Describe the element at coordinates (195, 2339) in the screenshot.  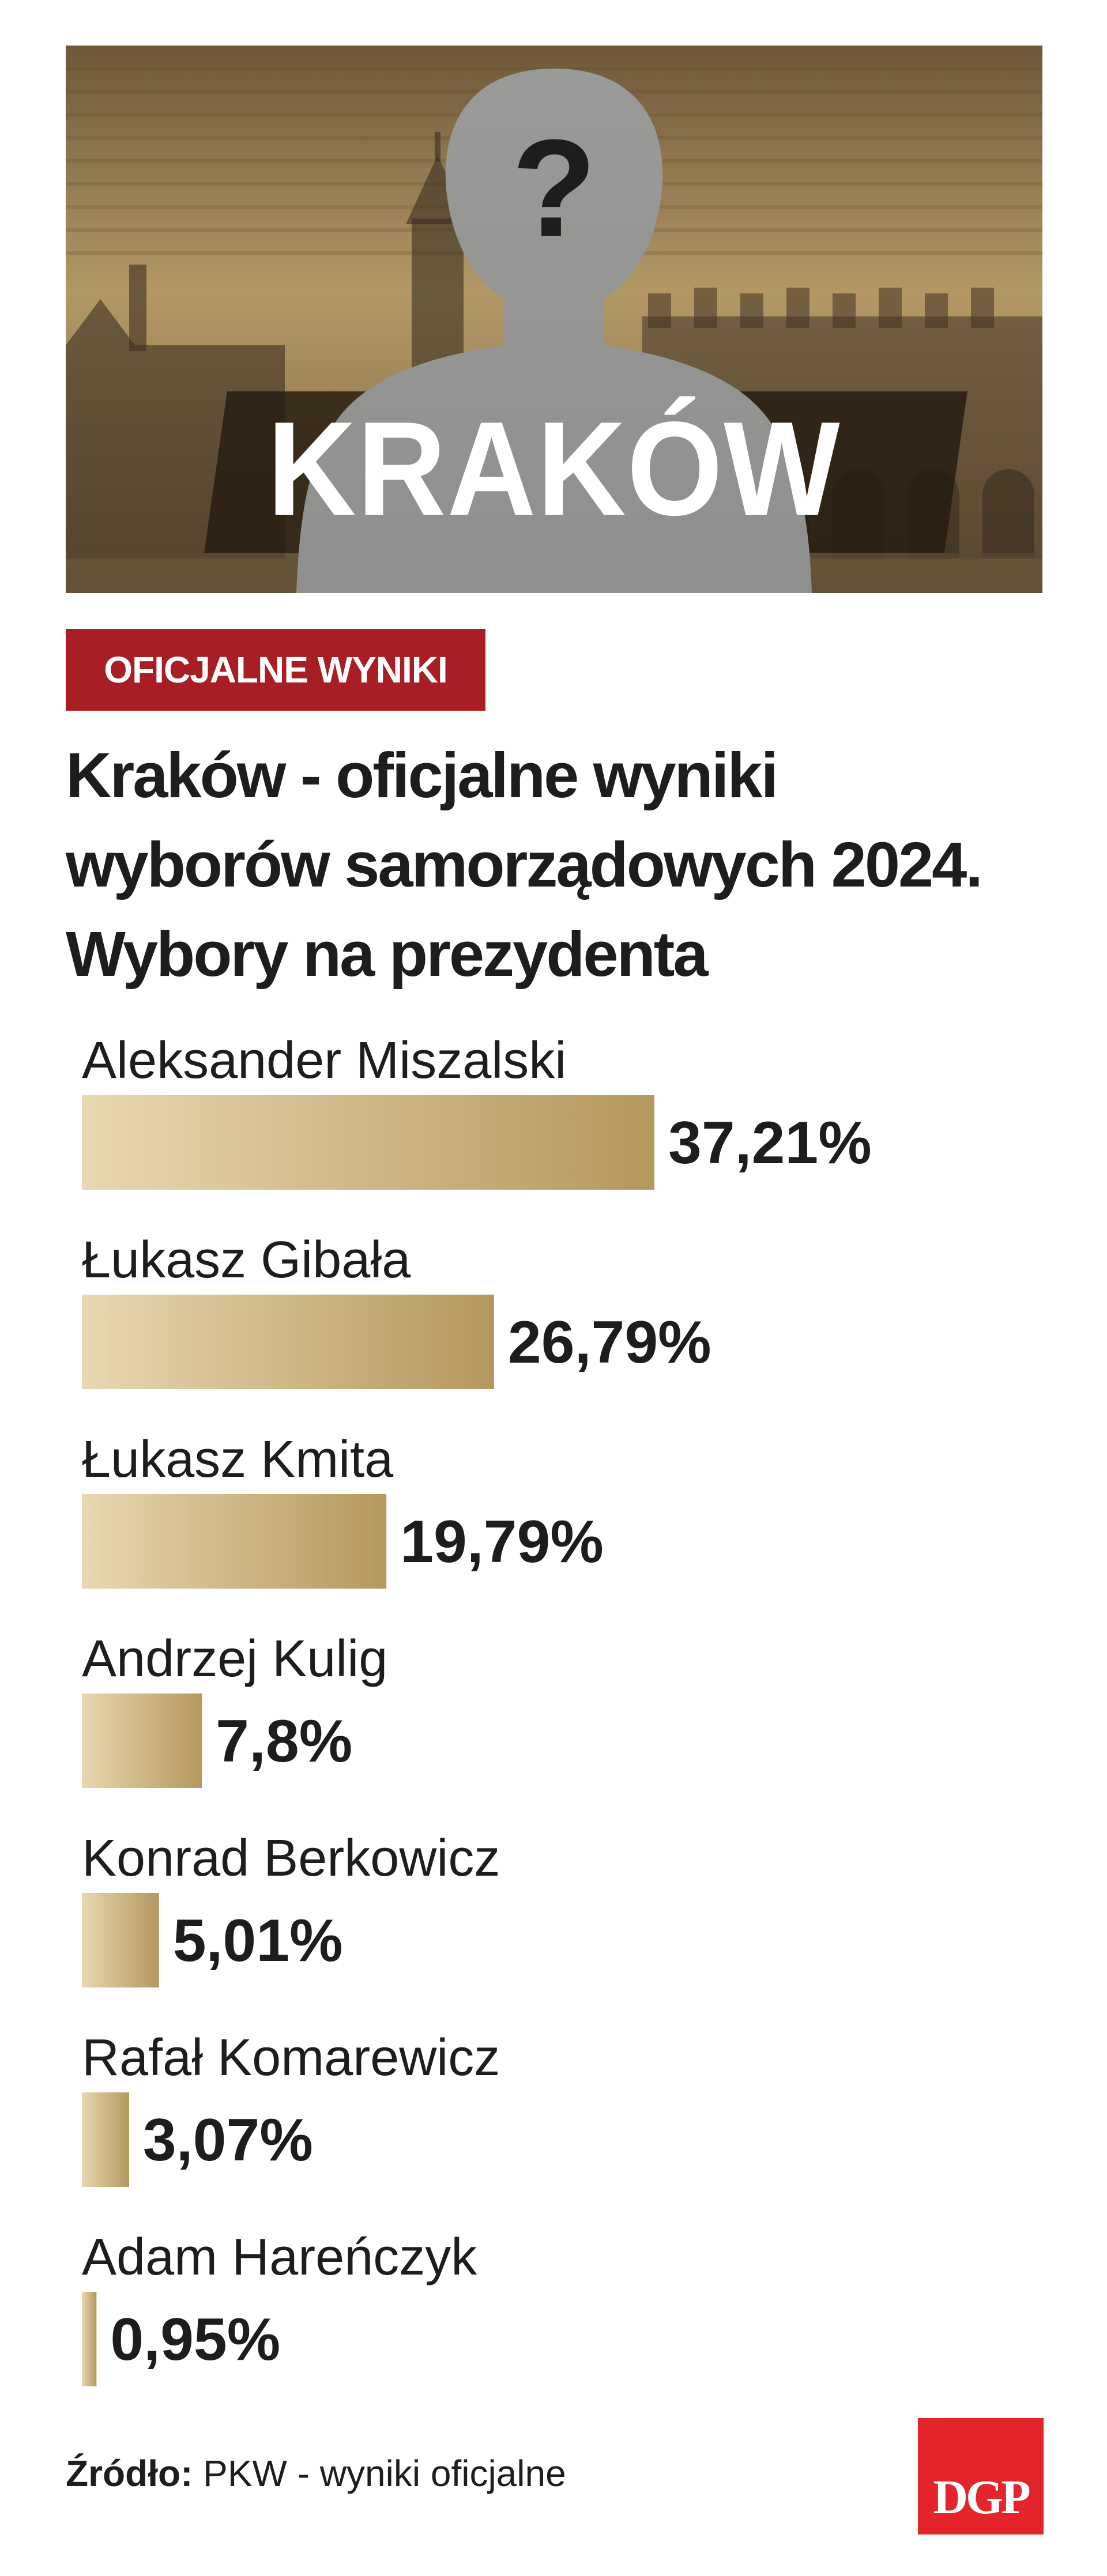
I see `result-value-label: 0,95%` at that location.